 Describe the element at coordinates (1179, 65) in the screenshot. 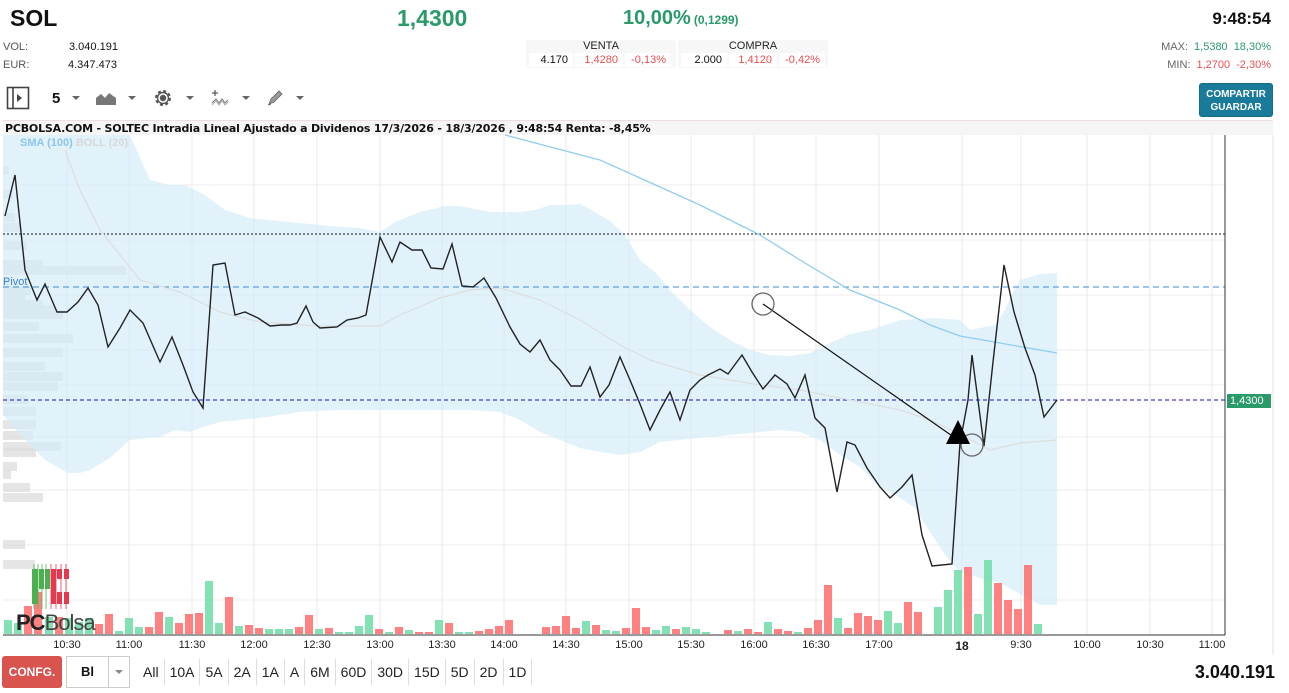

I see `min-label: MIN:` at that location.